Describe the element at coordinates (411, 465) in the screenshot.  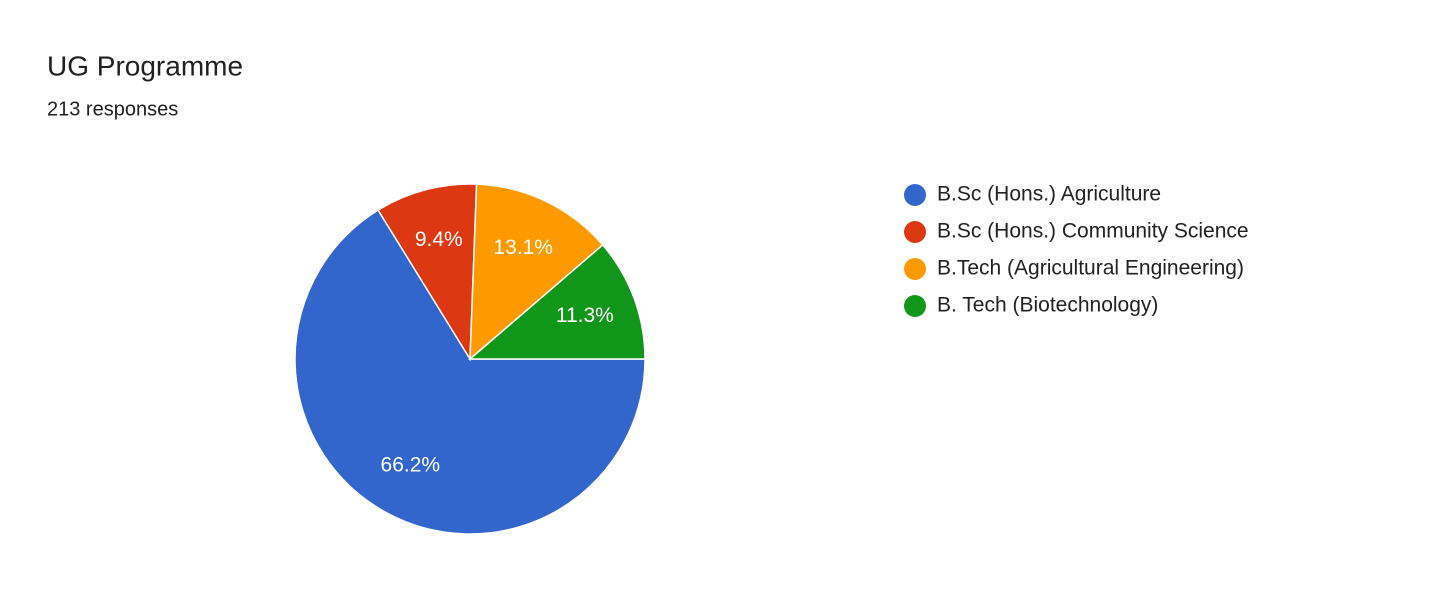
I see `slice-label: 66.2%` at that location.